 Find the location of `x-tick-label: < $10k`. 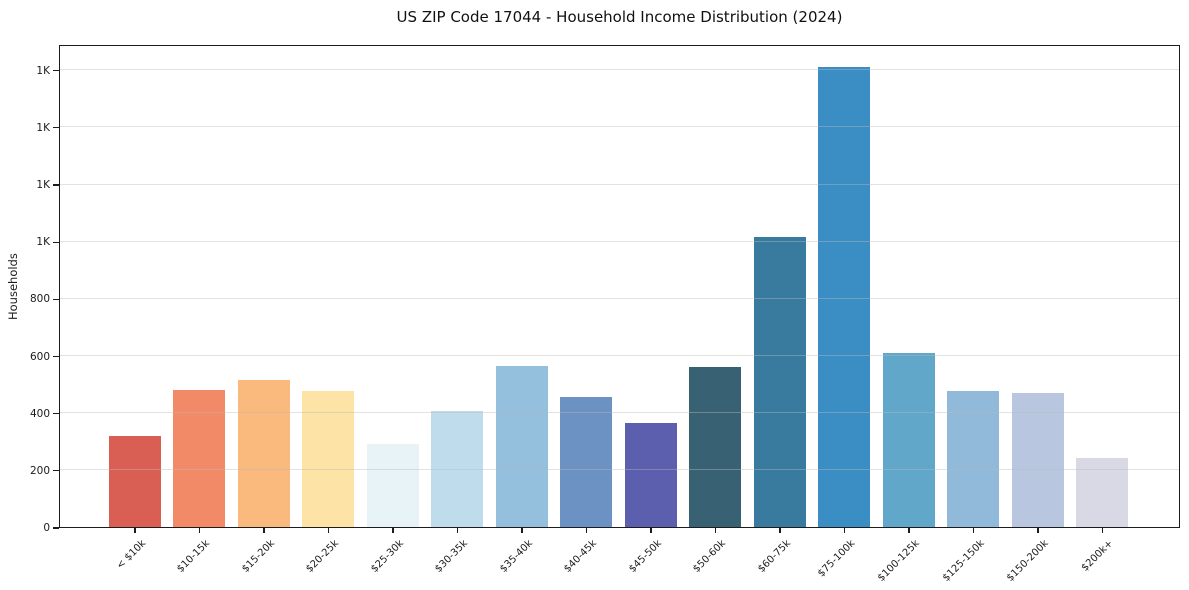

x-tick-label: < $10k is located at coordinates (131, 555).